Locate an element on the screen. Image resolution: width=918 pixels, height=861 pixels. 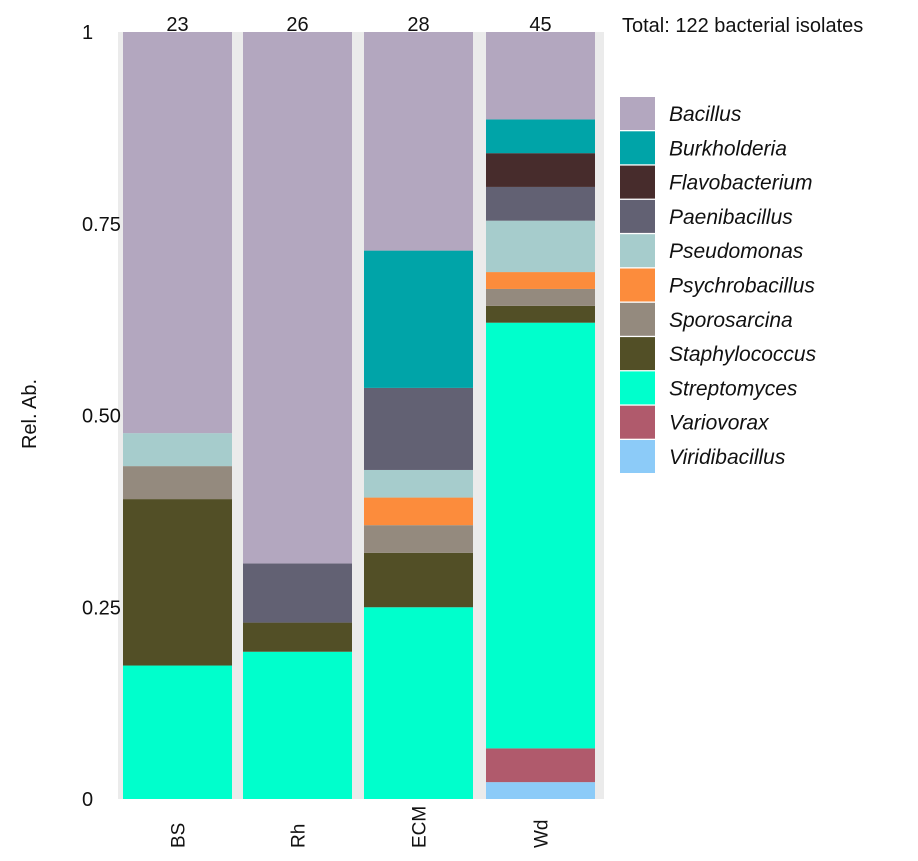
legend-swatch-pseudomonas is located at coordinates (637, 251).